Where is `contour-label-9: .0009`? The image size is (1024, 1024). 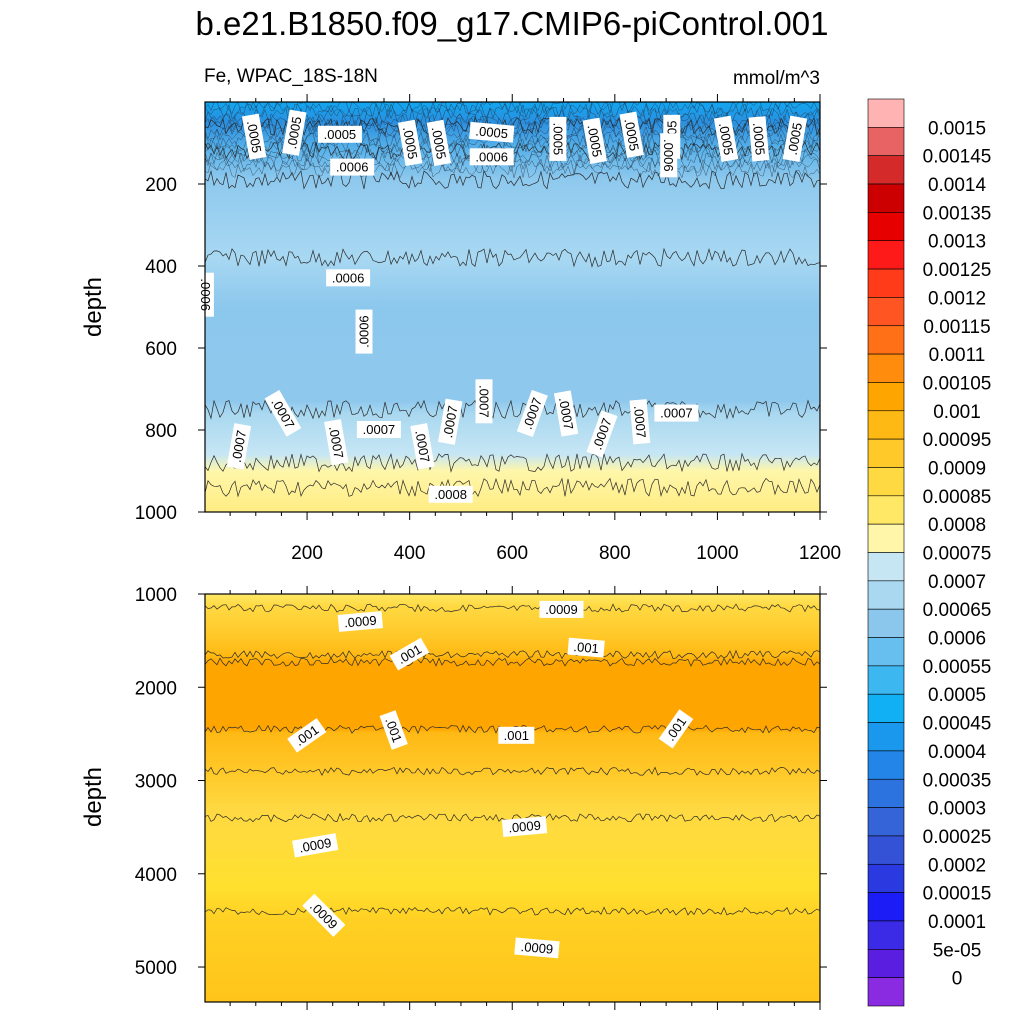 contour-label-9: .0009 is located at coordinates (524, 826).